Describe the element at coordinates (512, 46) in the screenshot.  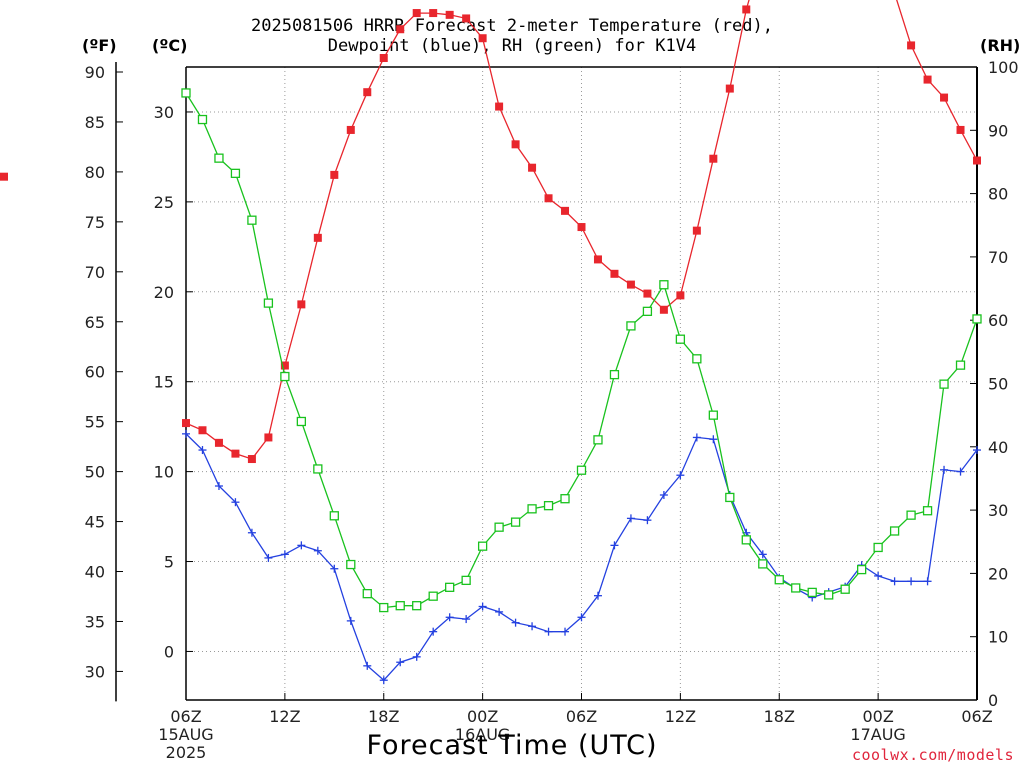
I see `chart-title-line-2: Dewpoint (blue), RH (green) for K1V4` at that location.